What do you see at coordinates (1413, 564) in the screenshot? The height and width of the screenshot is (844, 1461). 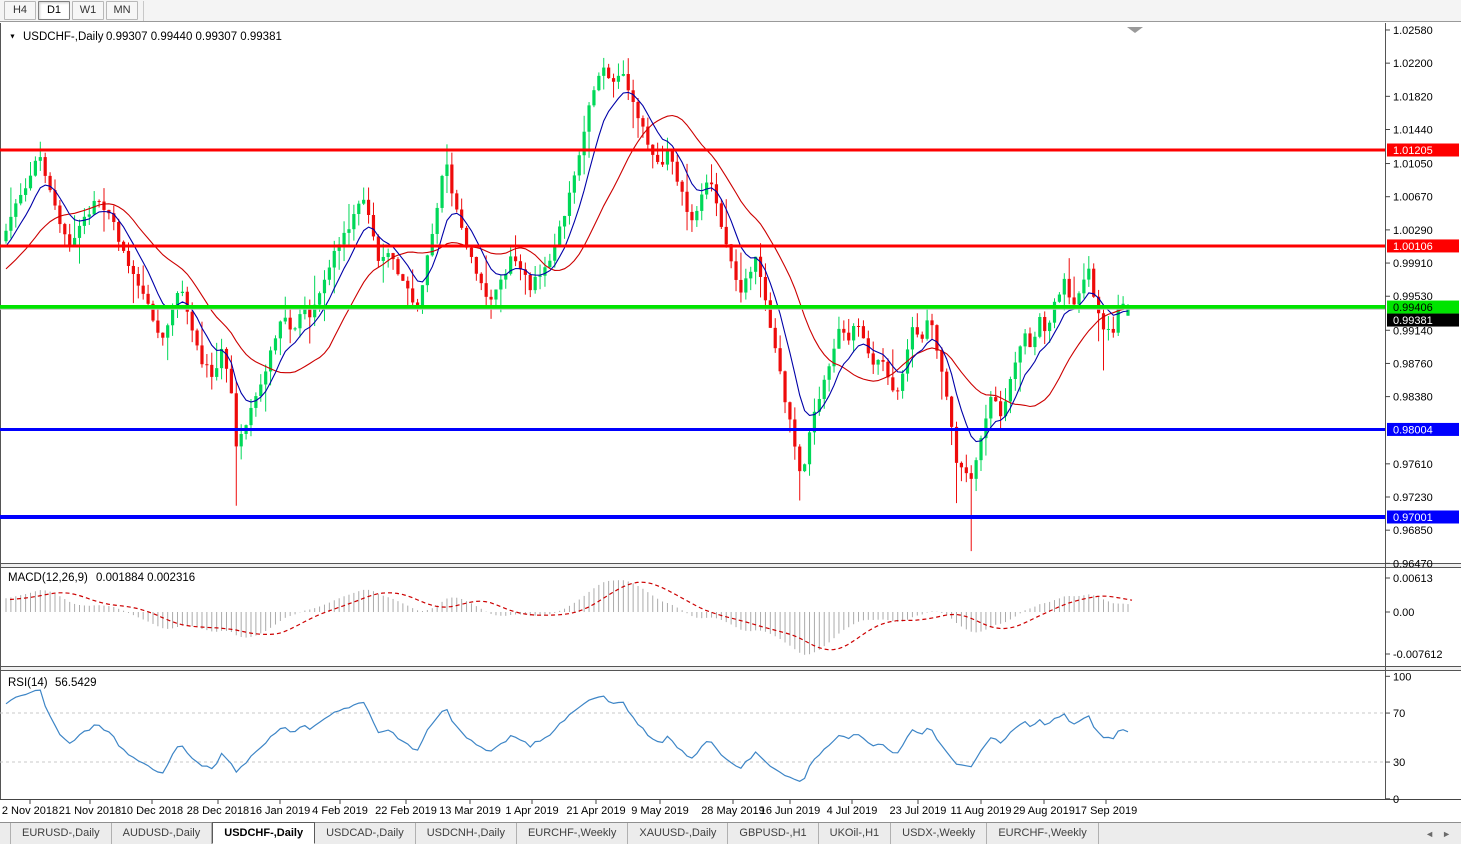 I see `svg-text: 0.96470` at bounding box center [1413, 564].